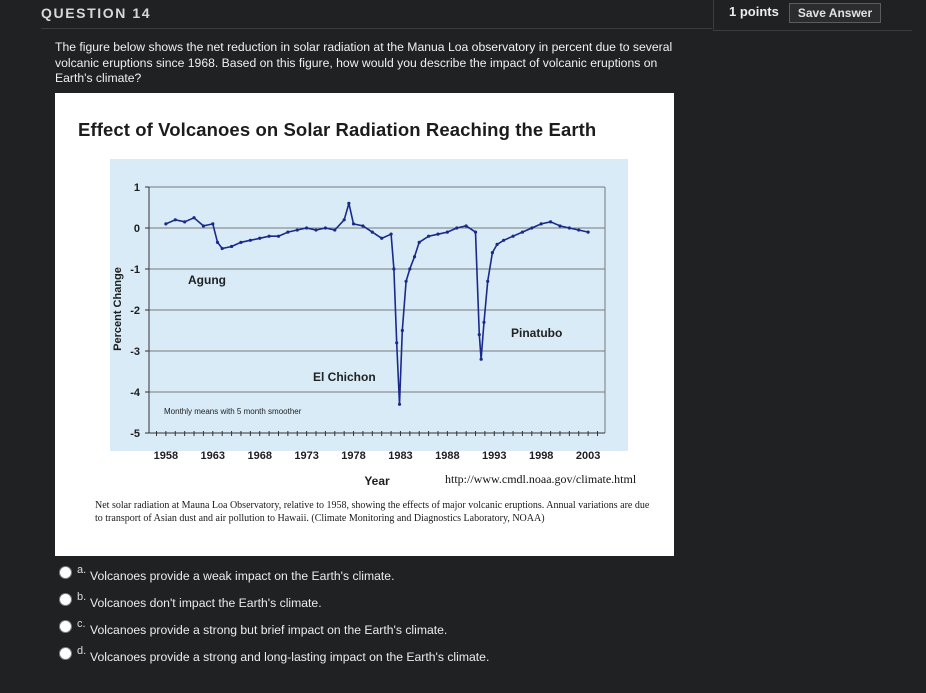 Image resolution: width=926 pixels, height=693 pixels. I want to click on option-c-radio, so click(65, 626).